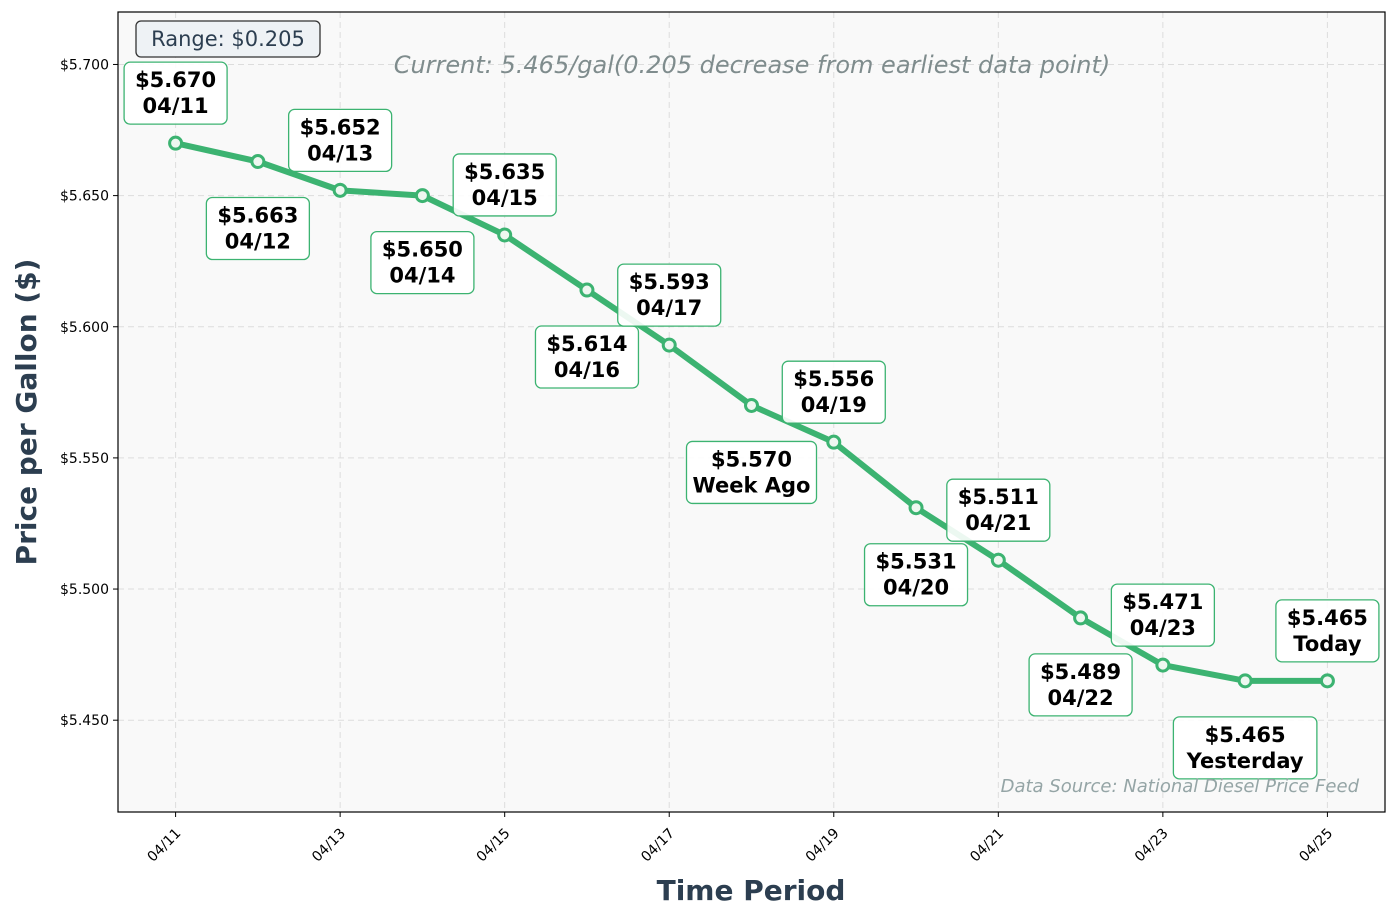 The width and height of the screenshot is (1397, 918). Describe the element at coordinates (1163, 628) in the screenshot. I see `point-label-tag: 04/23` at that location.